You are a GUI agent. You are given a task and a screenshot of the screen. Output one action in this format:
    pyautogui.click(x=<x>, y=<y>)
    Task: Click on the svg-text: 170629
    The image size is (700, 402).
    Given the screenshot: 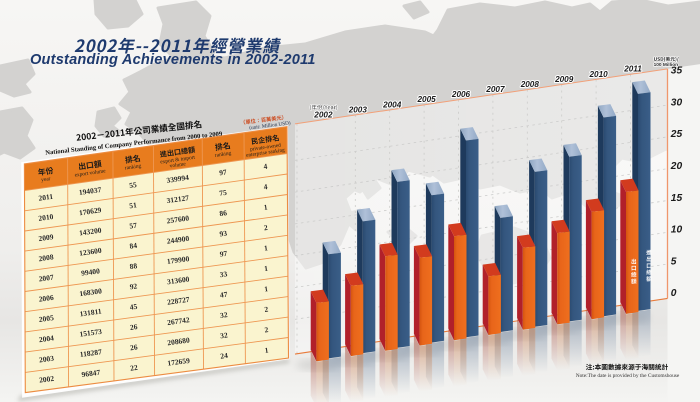 What is the action you would take?
    pyautogui.click(x=90, y=211)
    